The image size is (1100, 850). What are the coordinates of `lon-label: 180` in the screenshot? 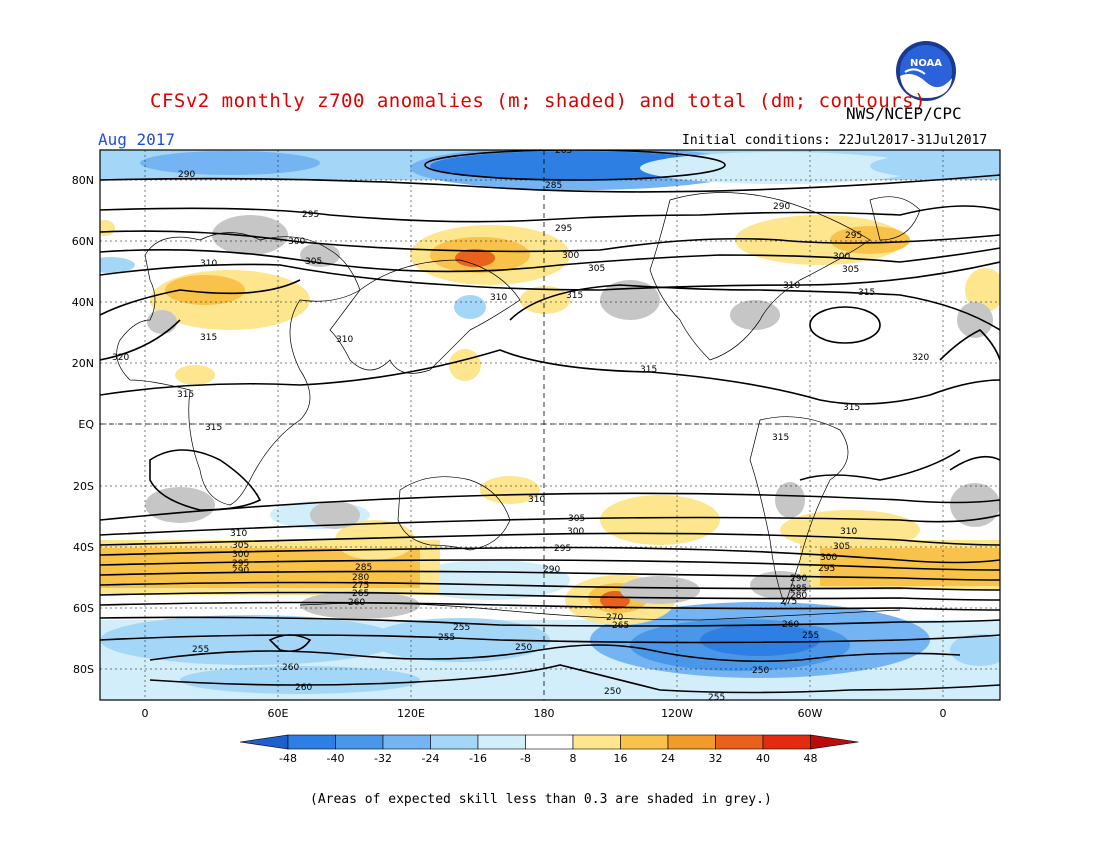 It's located at (544, 713).